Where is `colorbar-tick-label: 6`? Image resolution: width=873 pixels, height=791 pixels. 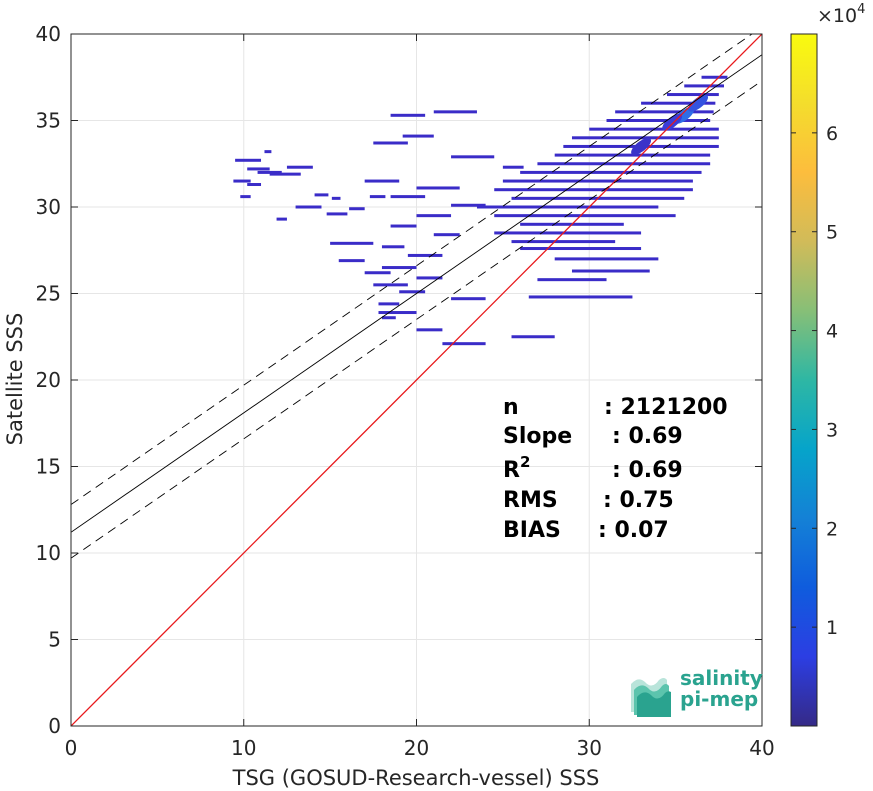
colorbar-tick-label: 6 is located at coordinates (832, 134).